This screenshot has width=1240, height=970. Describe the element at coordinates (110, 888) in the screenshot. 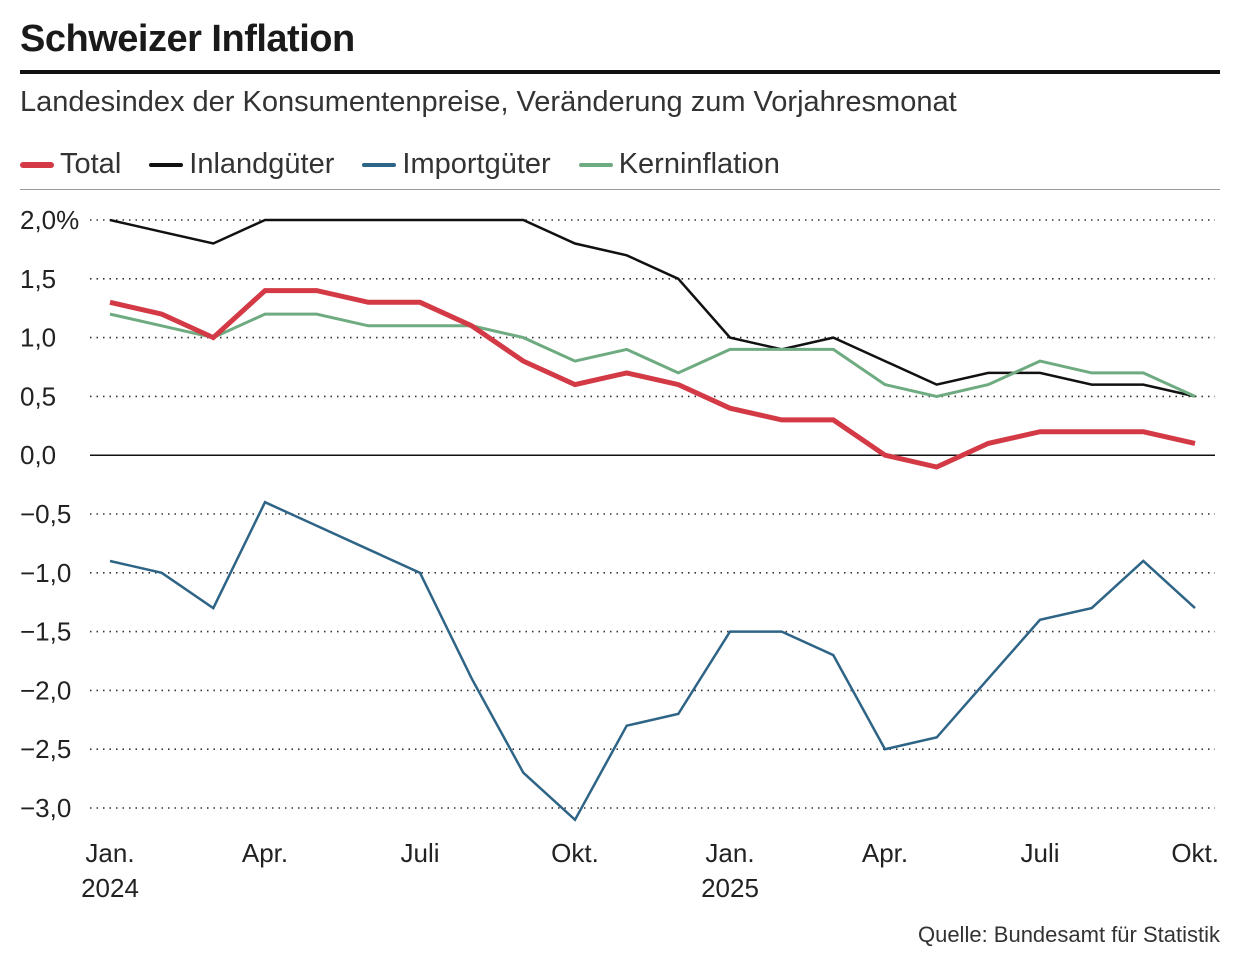

I see `x-tick-year: 2024` at that location.